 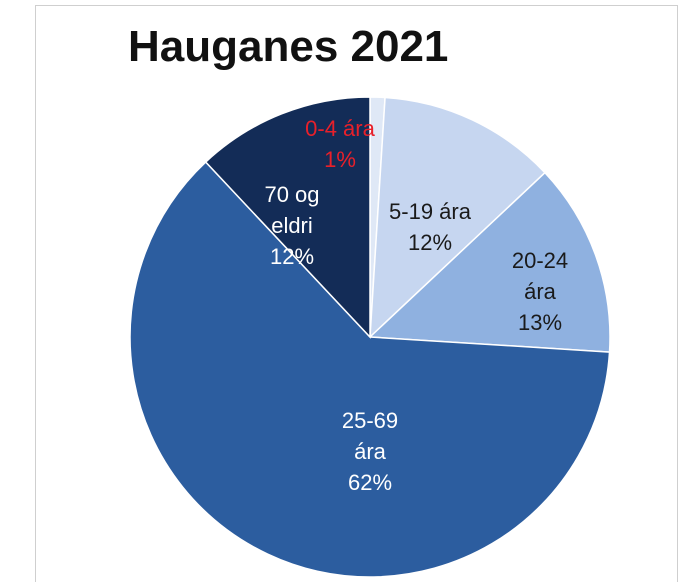 I want to click on data-label: 25-69 ára 62%, so click(x=370, y=452).